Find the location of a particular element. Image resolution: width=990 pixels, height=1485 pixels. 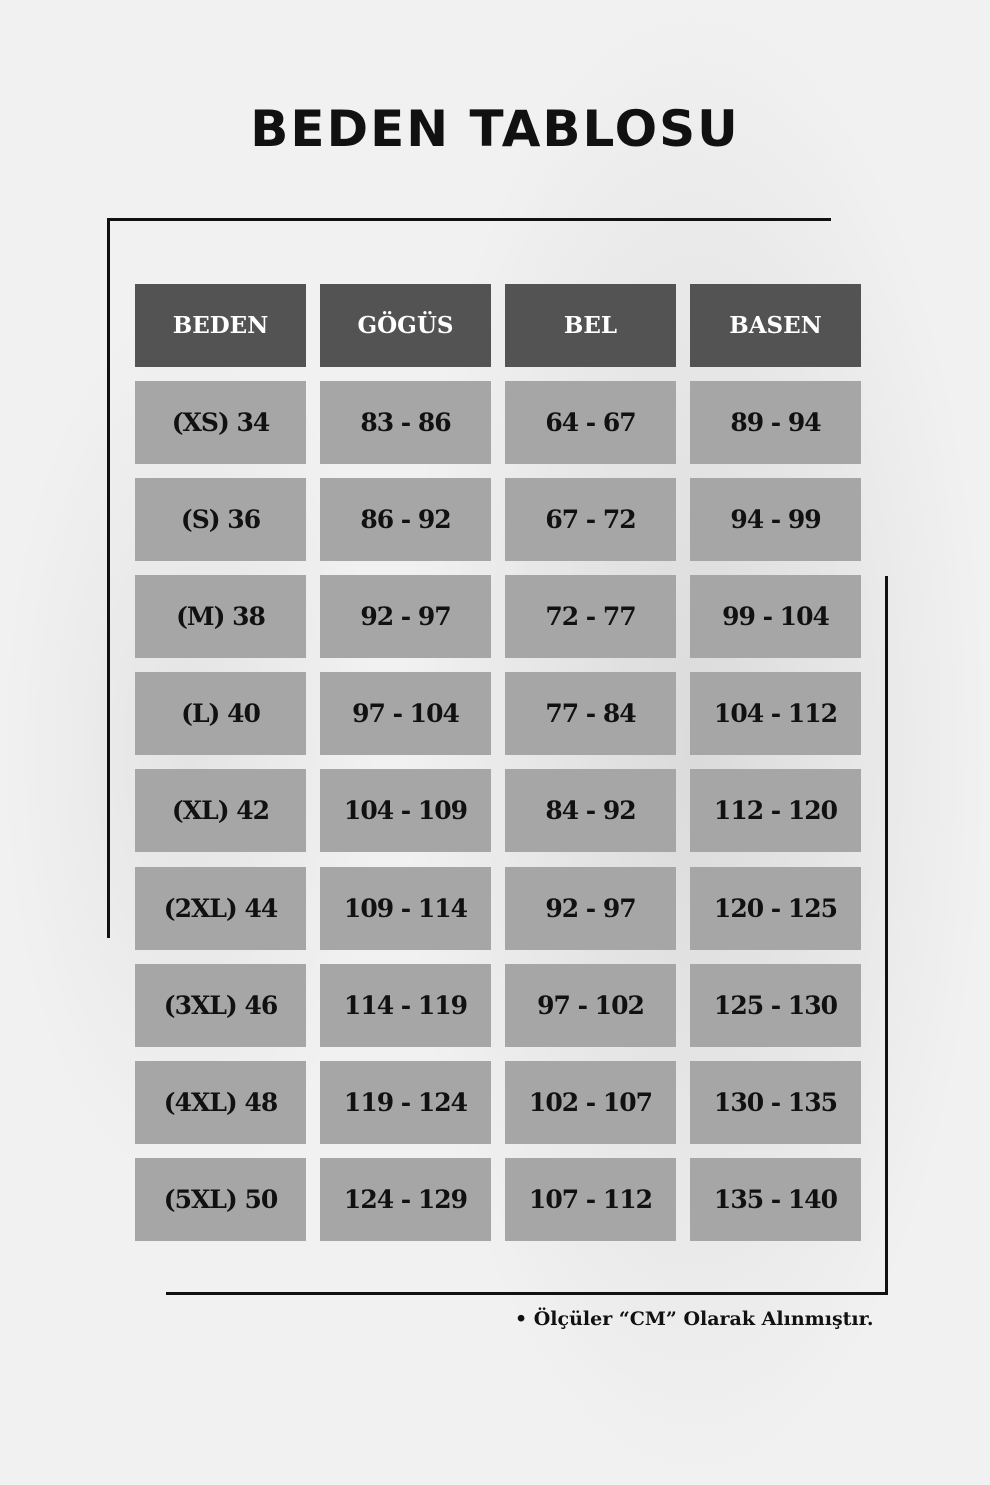

table-cell-basen: 104 - 112 is located at coordinates (775, 714).